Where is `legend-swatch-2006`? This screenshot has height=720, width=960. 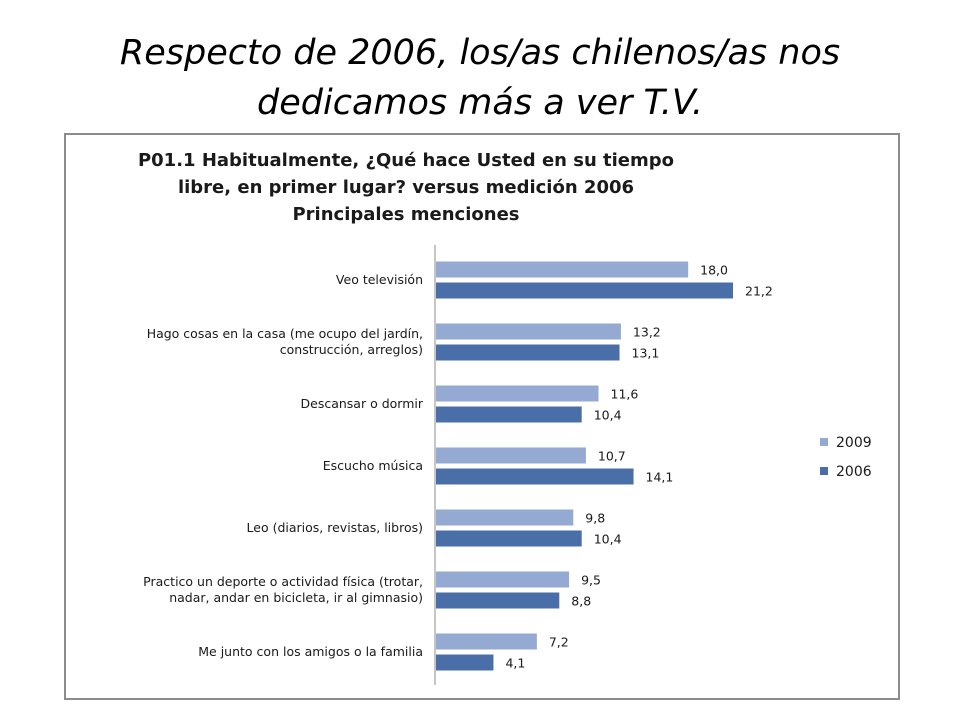
legend-swatch-2006 is located at coordinates (824, 471).